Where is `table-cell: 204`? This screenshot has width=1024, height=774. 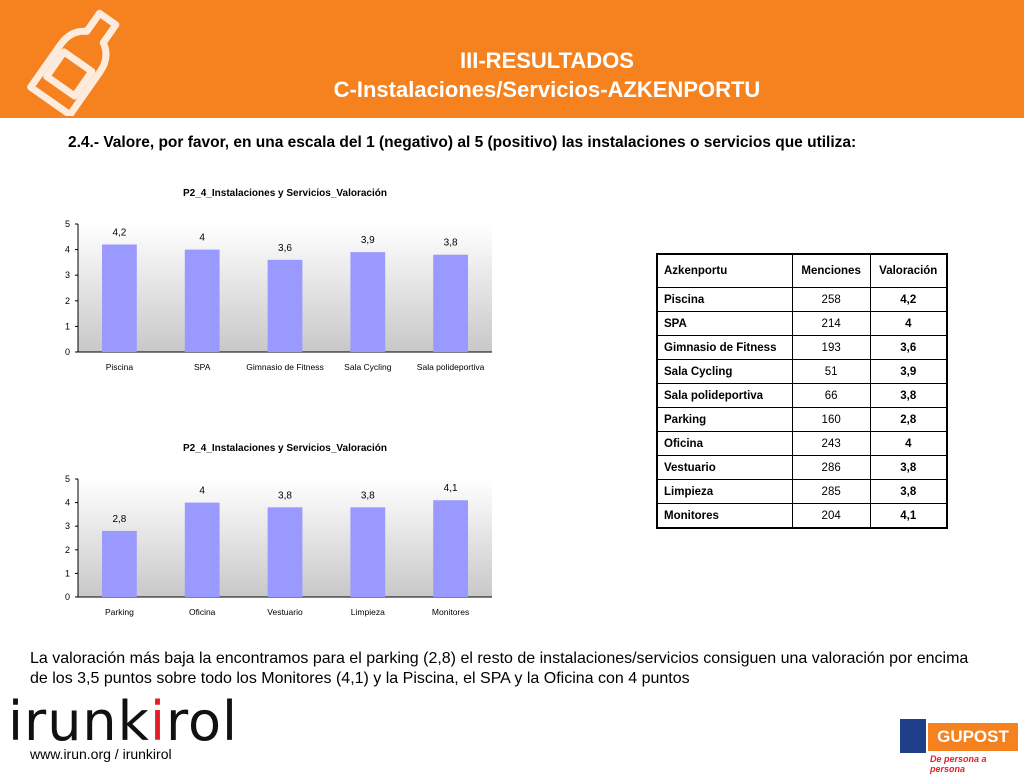 table-cell: 204 is located at coordinates (831, 516).